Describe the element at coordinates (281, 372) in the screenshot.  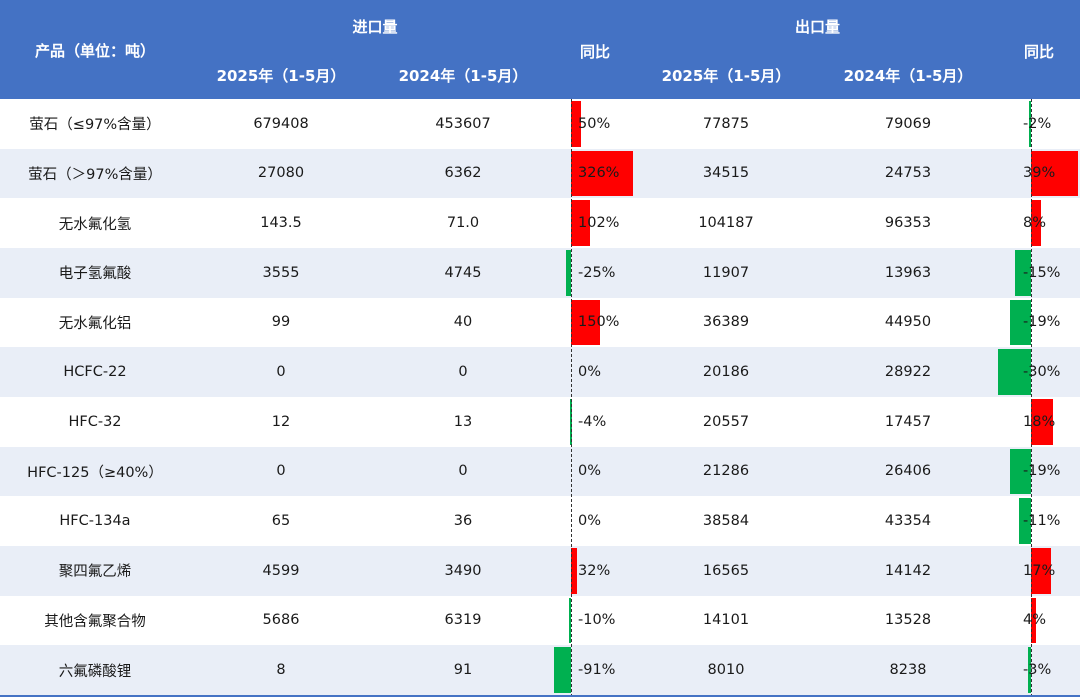
I see `import-2025-value: 0` at that location.